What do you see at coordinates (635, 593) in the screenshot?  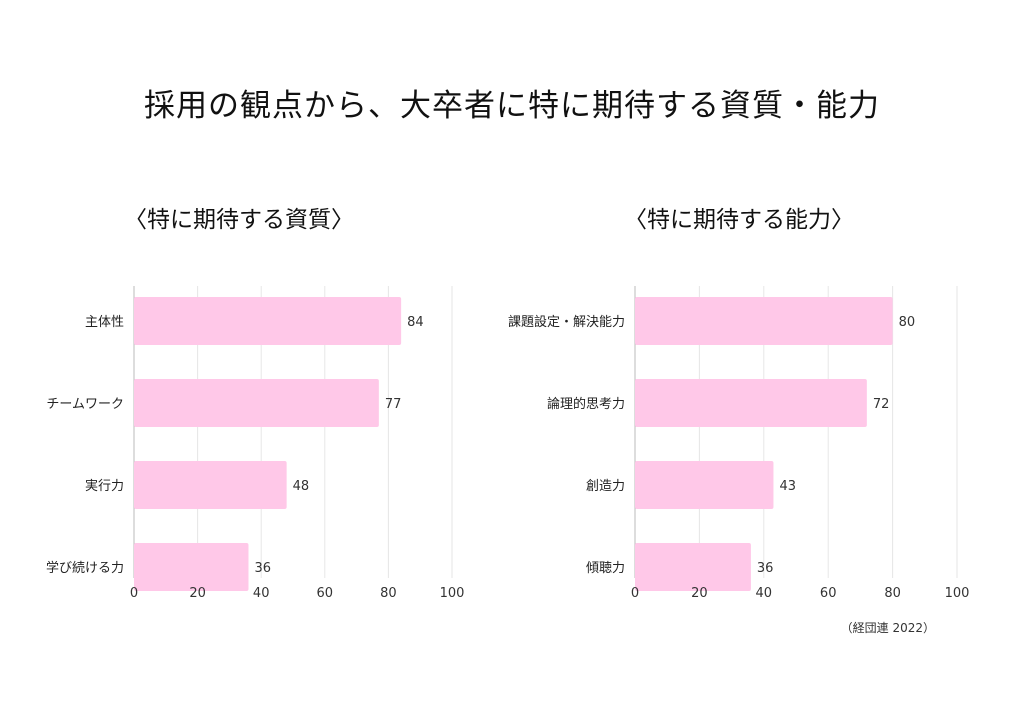 I see `right-x-tick-label: 0` at bounding box center [635, 593].